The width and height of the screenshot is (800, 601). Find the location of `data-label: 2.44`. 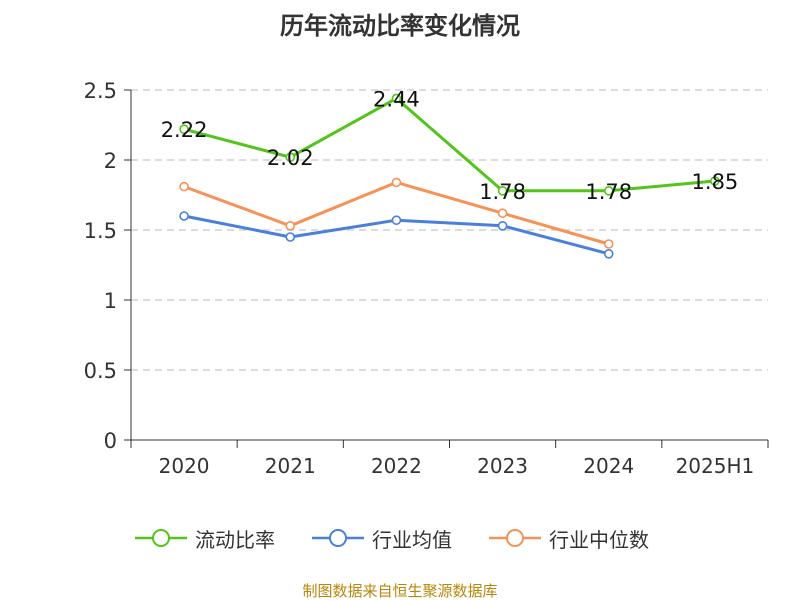

data-label: 2.44 is located at coordinates (396, 99).